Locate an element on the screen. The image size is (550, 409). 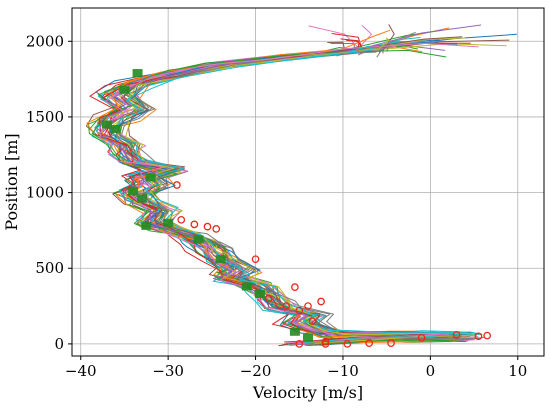
x-tick-label: 10 is located at coordinates (517, 371).